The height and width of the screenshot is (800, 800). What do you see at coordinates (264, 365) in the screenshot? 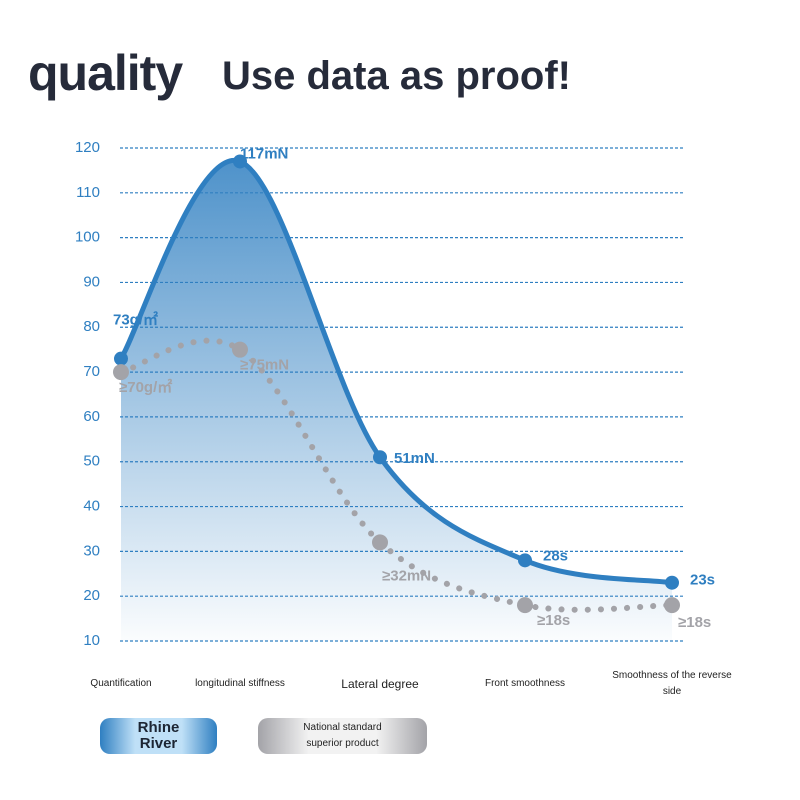
I see `data-label: ≥75mN` at bounding box center [264, 365].